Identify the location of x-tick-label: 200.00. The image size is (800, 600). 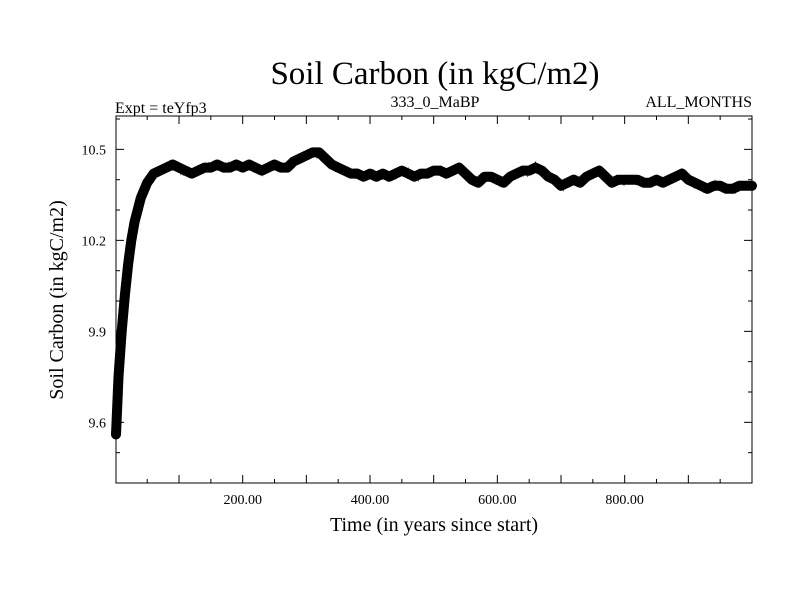
(242, 500).